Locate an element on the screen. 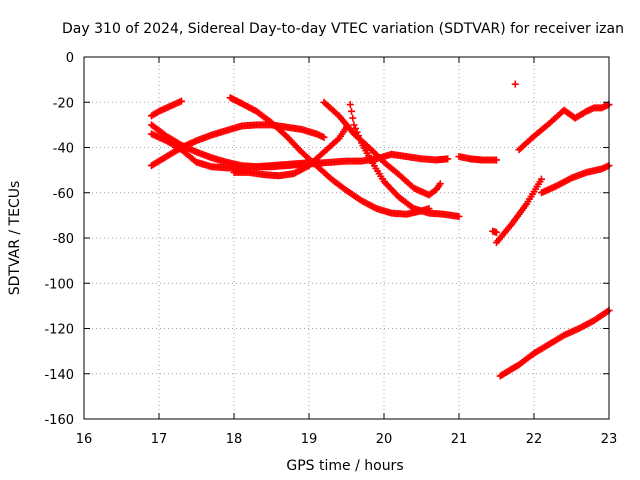 This screenshot has height=480, width=640. x-tick-label: 22 is located at coordinates (534, 439).